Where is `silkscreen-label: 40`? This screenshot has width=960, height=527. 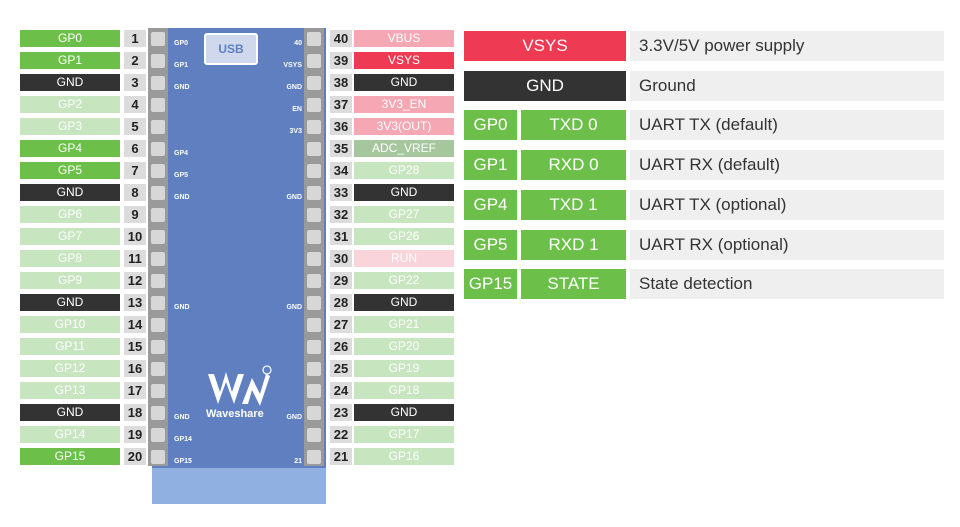 silkscreen-label: 40 is located at coordinates (298, 43).